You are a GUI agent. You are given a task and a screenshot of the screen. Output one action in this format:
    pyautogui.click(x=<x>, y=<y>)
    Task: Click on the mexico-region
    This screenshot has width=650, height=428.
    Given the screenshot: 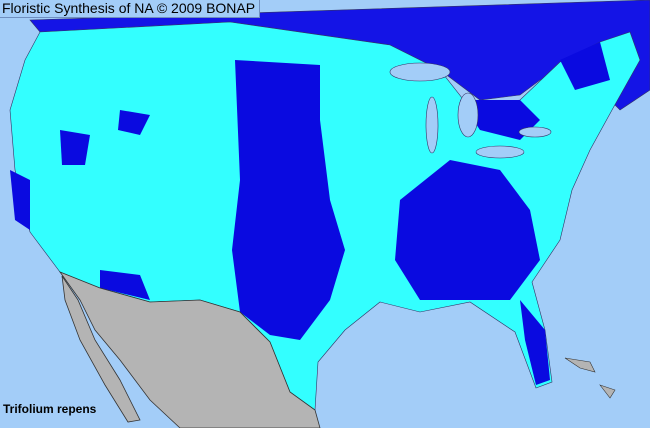 What is the action you would take?
    pyautogui.click(x=189, y=349)
    